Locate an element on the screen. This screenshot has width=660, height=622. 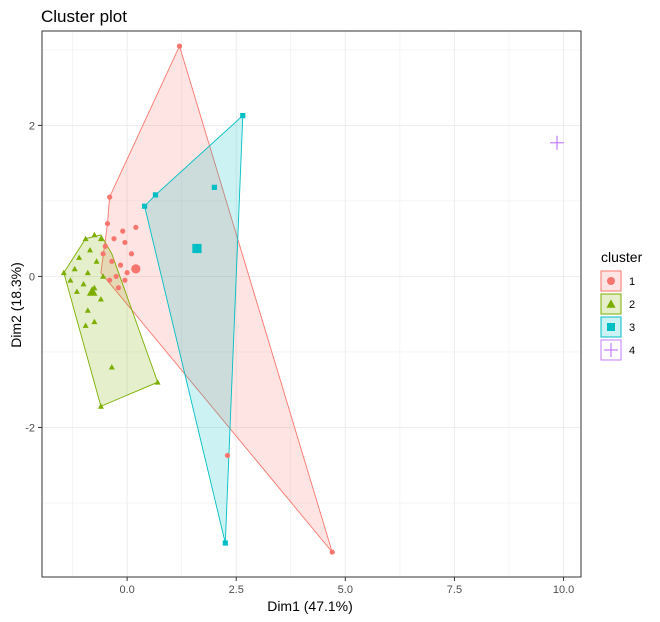
legend-label-2: 2 is located at coordinates (632, 305).